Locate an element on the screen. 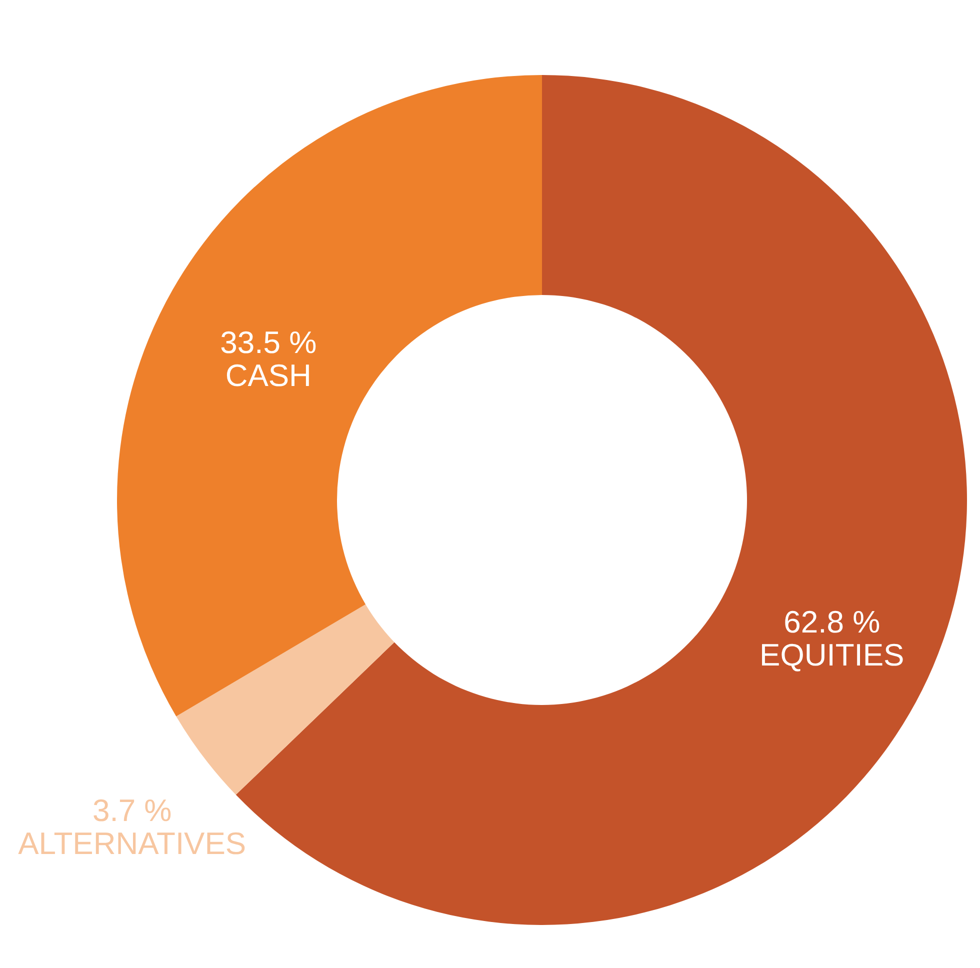 This screenshot has width=980, height=968. donut-slice is located at coordinates (285, 699).